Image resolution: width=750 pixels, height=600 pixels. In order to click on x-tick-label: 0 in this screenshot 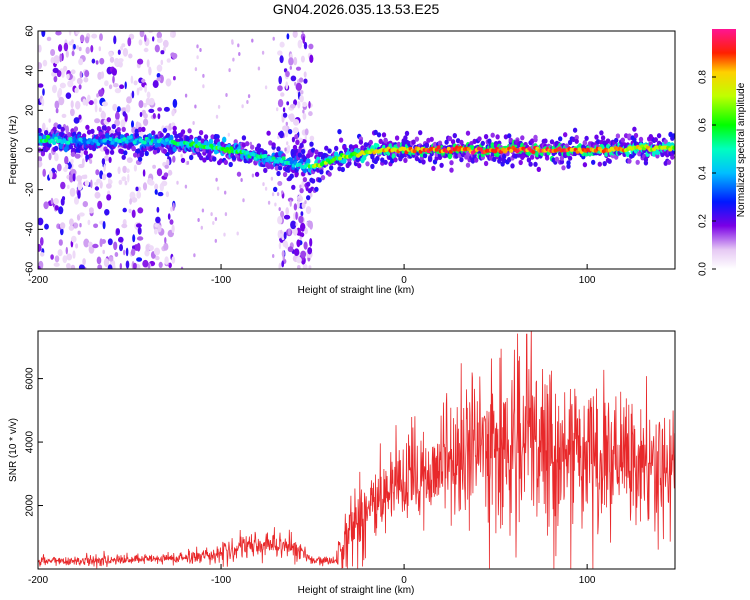, I will do `click(404, 580)`.